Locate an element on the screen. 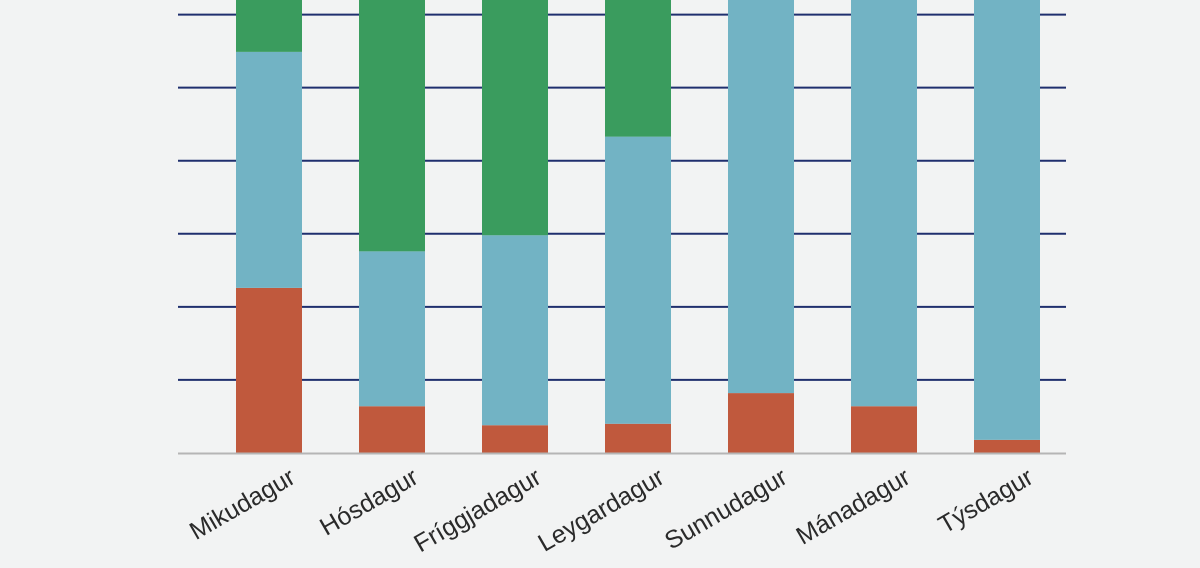 This screenshot has width=1200, height=568. x-tick-label: Sunnudagur is located at coordinates (726, 509).